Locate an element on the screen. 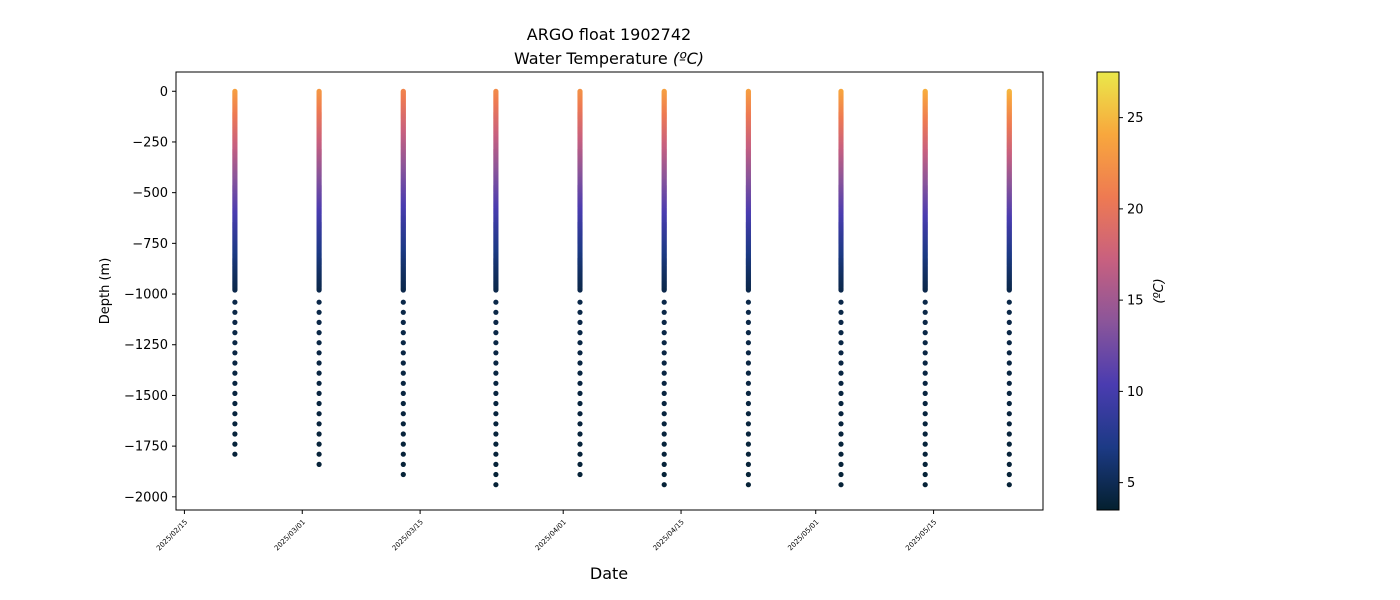 The width and height of the screenshot is (1400, 600). x-tick-label: 2025/04/01 is located at coordinates (551, 535).